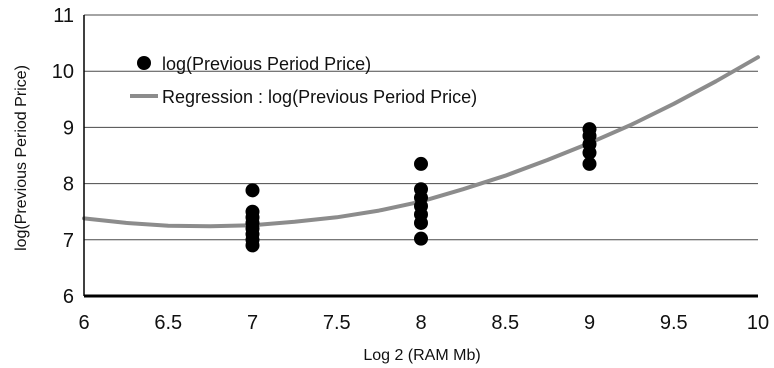  Describe the element at coordinates (63, 16) in the screenshot. I see `y-tick-label: 11` at that location.